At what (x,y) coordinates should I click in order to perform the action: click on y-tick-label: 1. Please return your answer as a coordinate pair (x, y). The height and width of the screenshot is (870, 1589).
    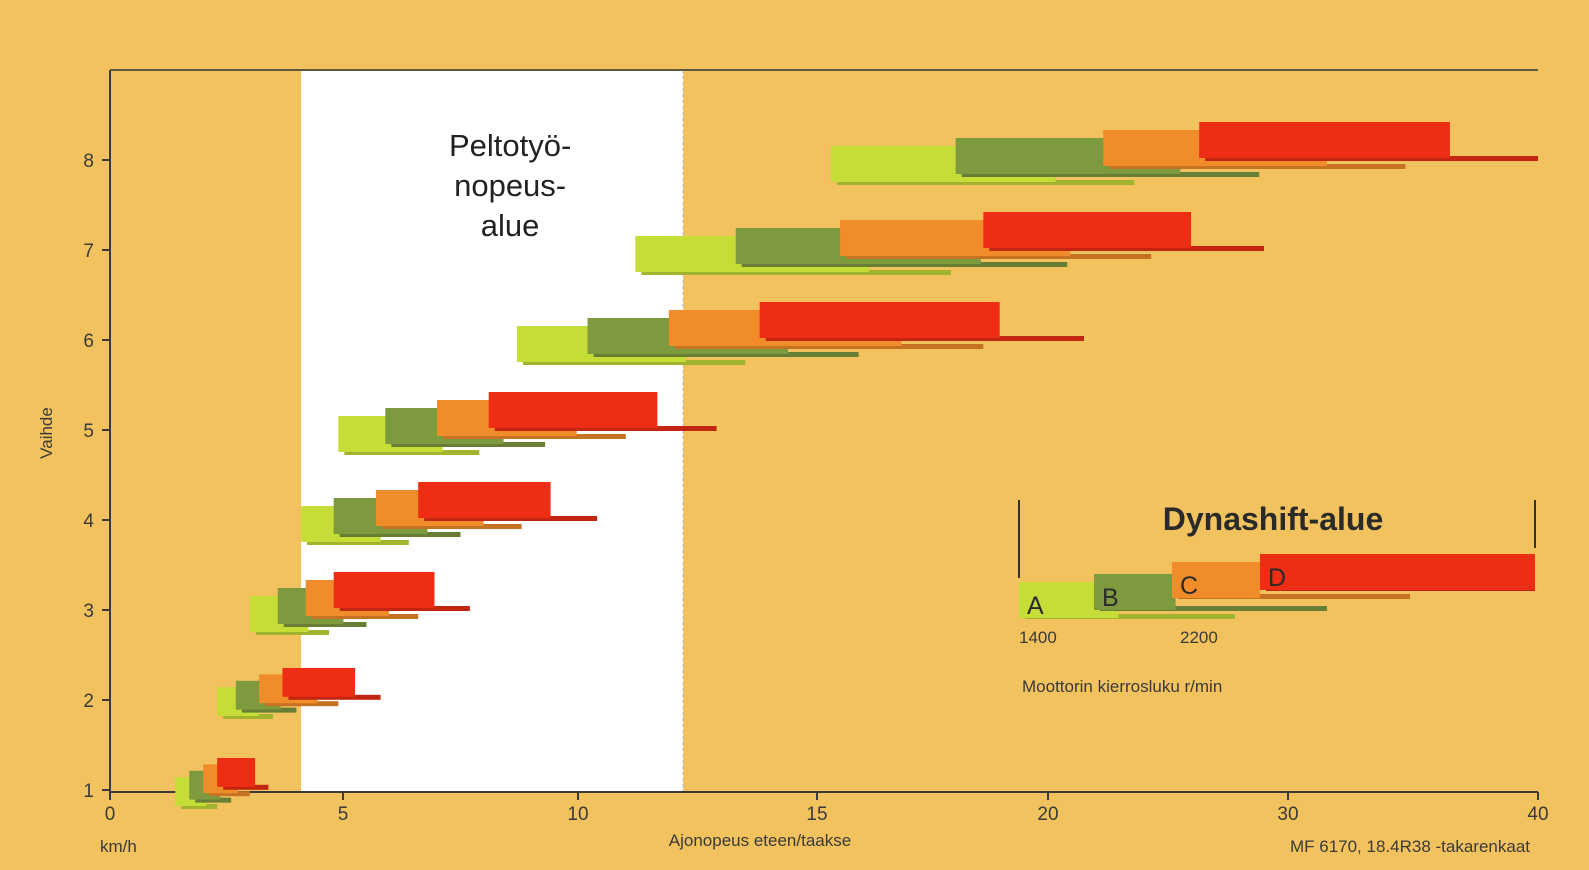
    Looking at the image, I should click on (88, 791).